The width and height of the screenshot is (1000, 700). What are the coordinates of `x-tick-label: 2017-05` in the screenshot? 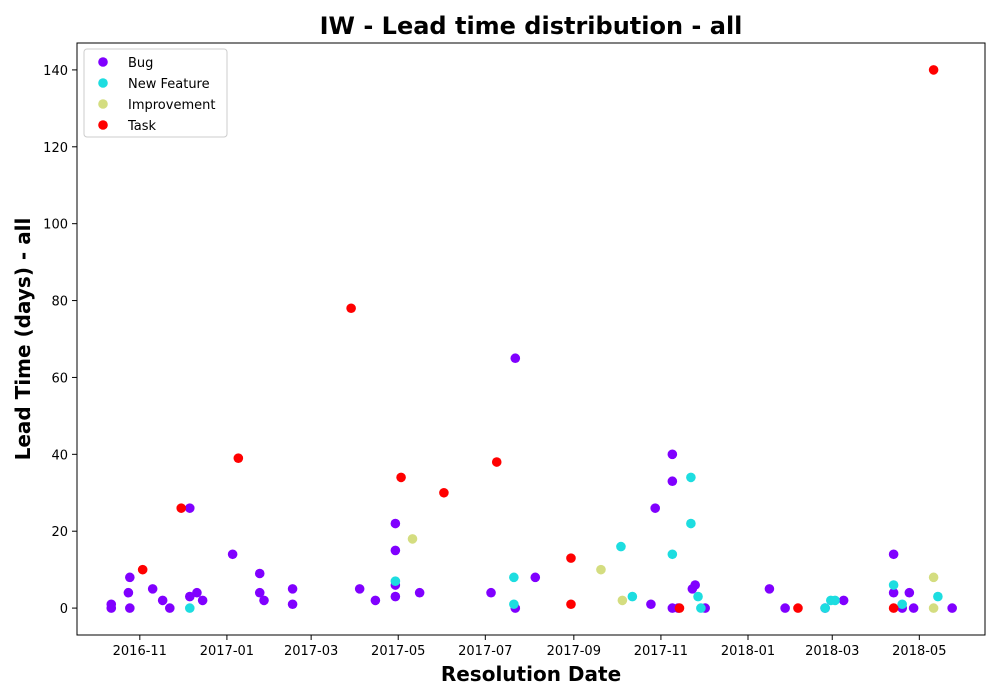 It's located at (398, 651).